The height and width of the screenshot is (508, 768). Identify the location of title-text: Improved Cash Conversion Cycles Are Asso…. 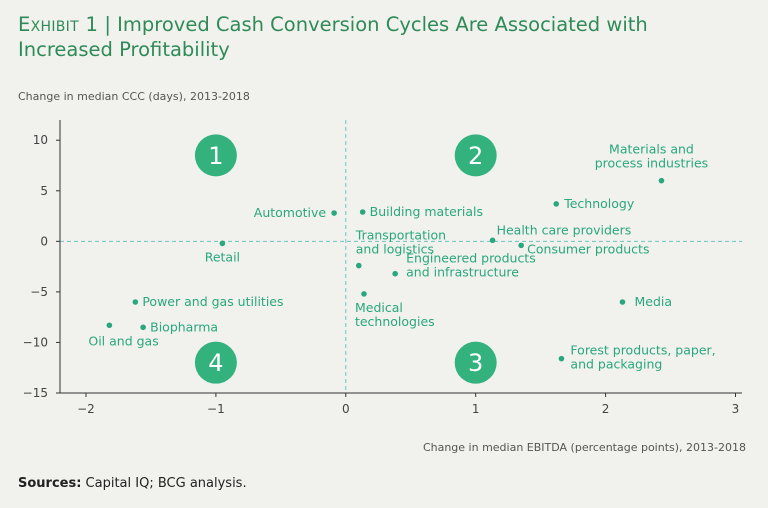
(333, 37).